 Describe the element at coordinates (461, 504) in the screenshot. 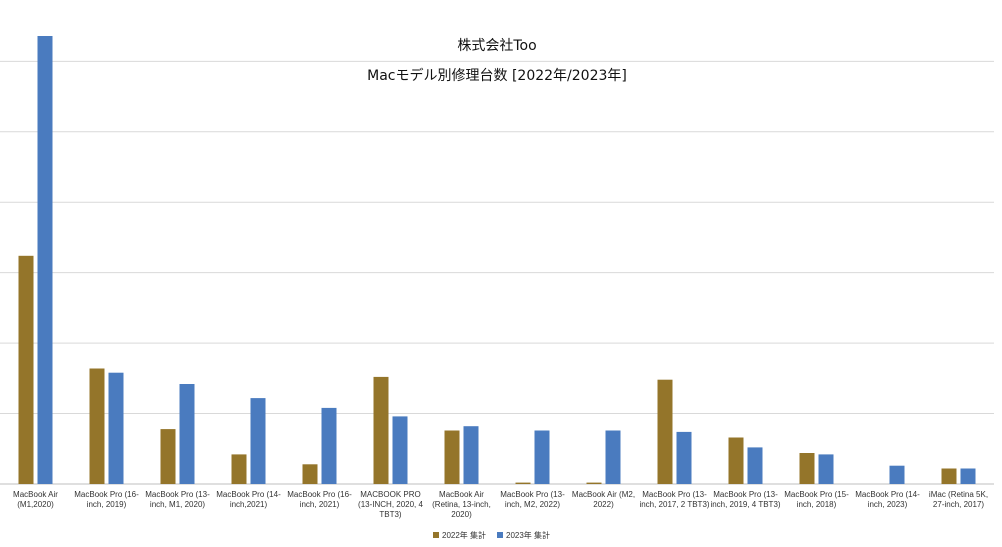

I see `x-tick-label: MacBook Air (Retina, 13-inch, 2020)` at that location.